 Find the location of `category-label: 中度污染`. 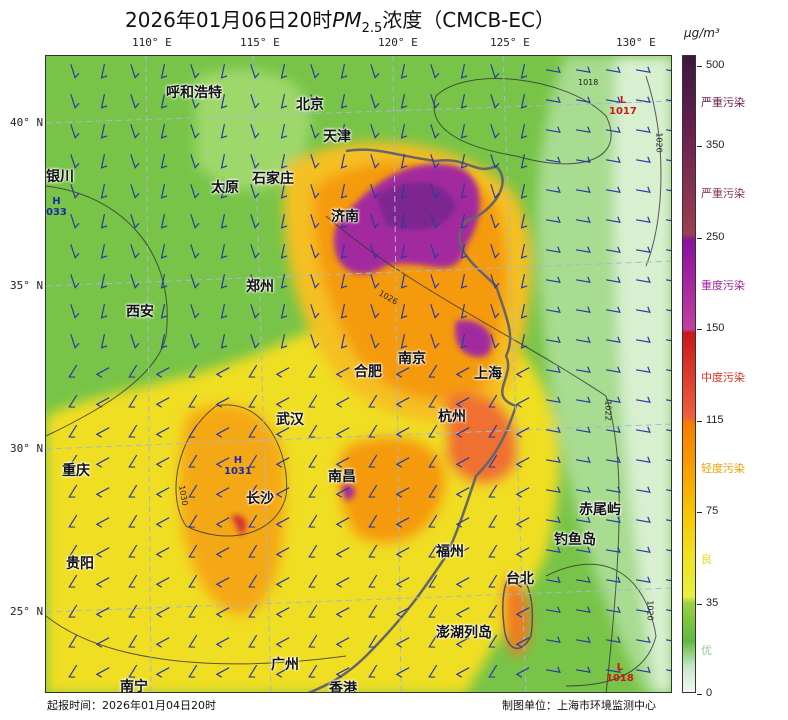

category-label: 中度污染 is located at coordinates (723, 377).